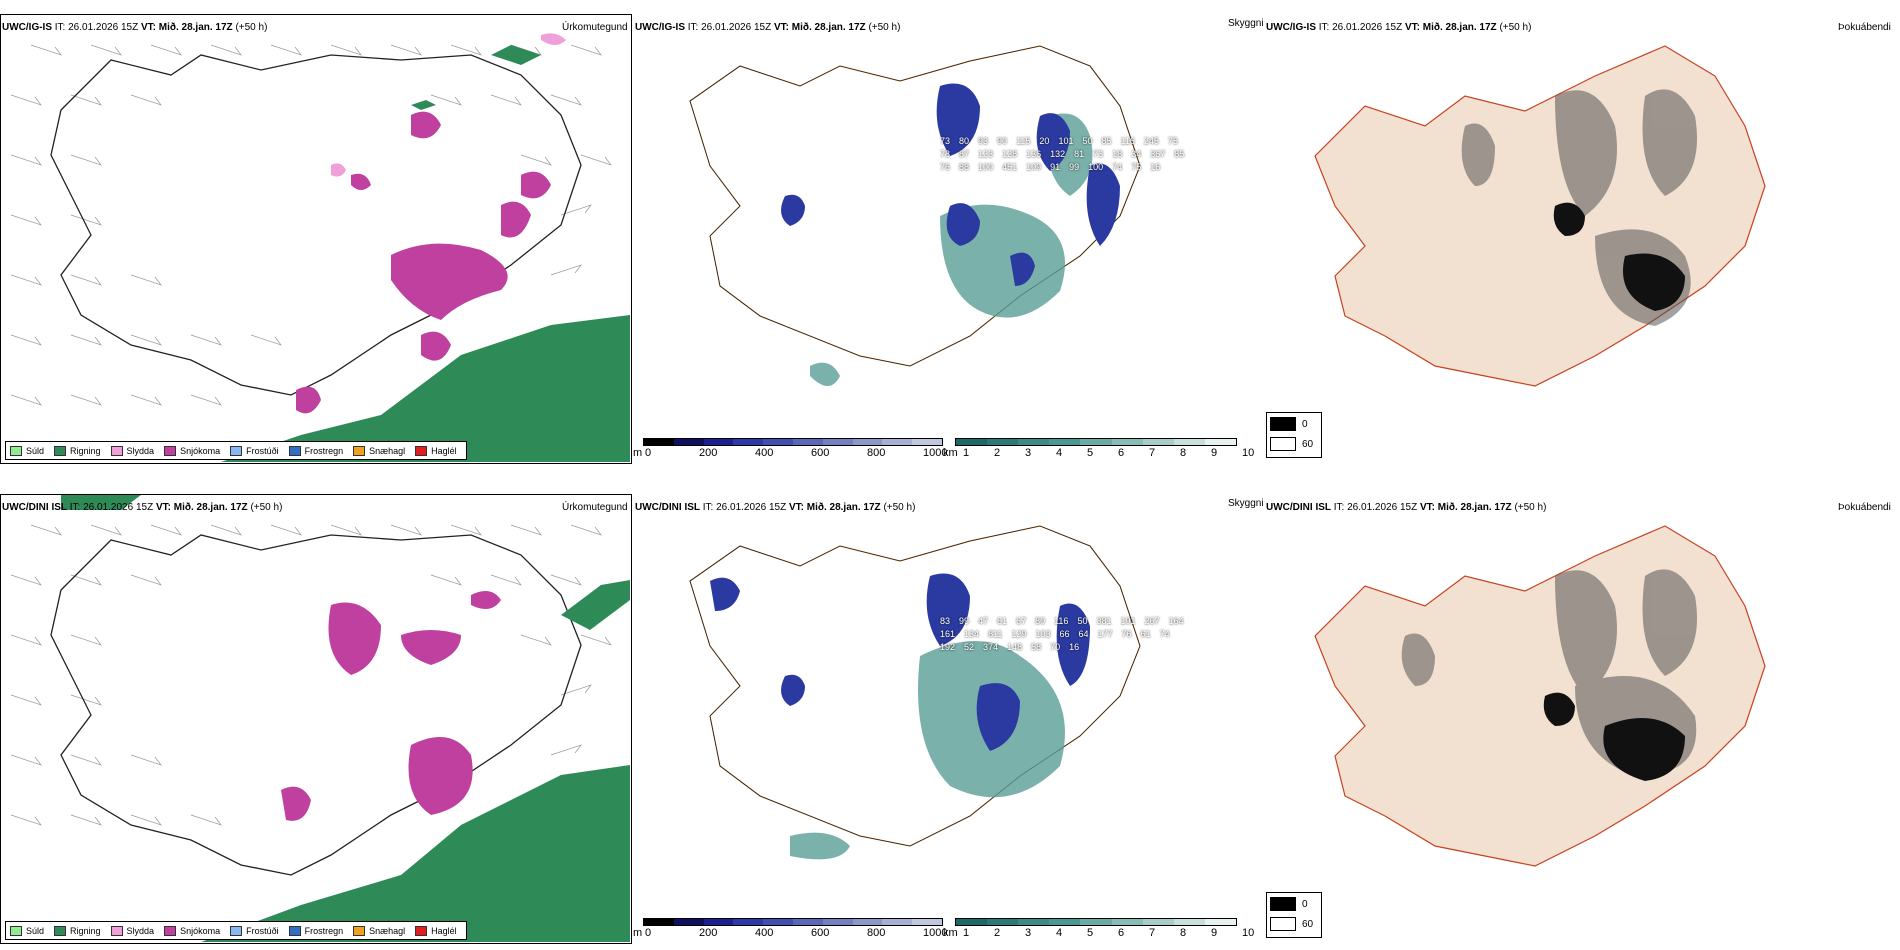 The image size is (1900, 950). What do you see at coordinates (1128, 621) in the screenshot?
I see `vis-value-label: 191` at bounding box center [1128, 621].